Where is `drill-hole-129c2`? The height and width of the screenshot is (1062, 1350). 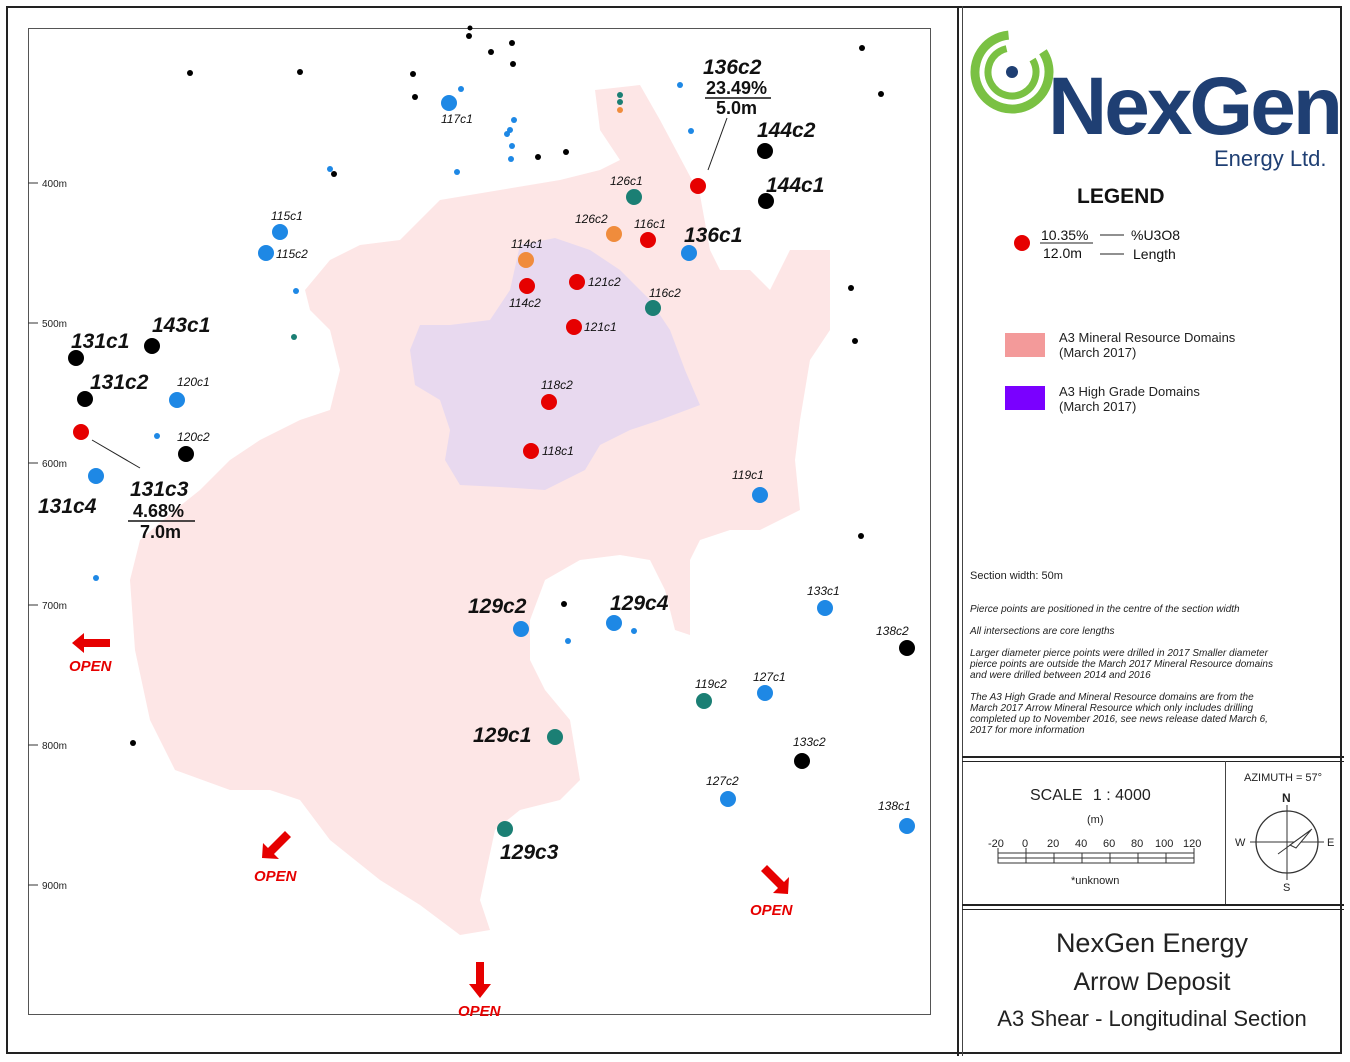
drill-hole-129c2 is located at coordinates (521, 629).